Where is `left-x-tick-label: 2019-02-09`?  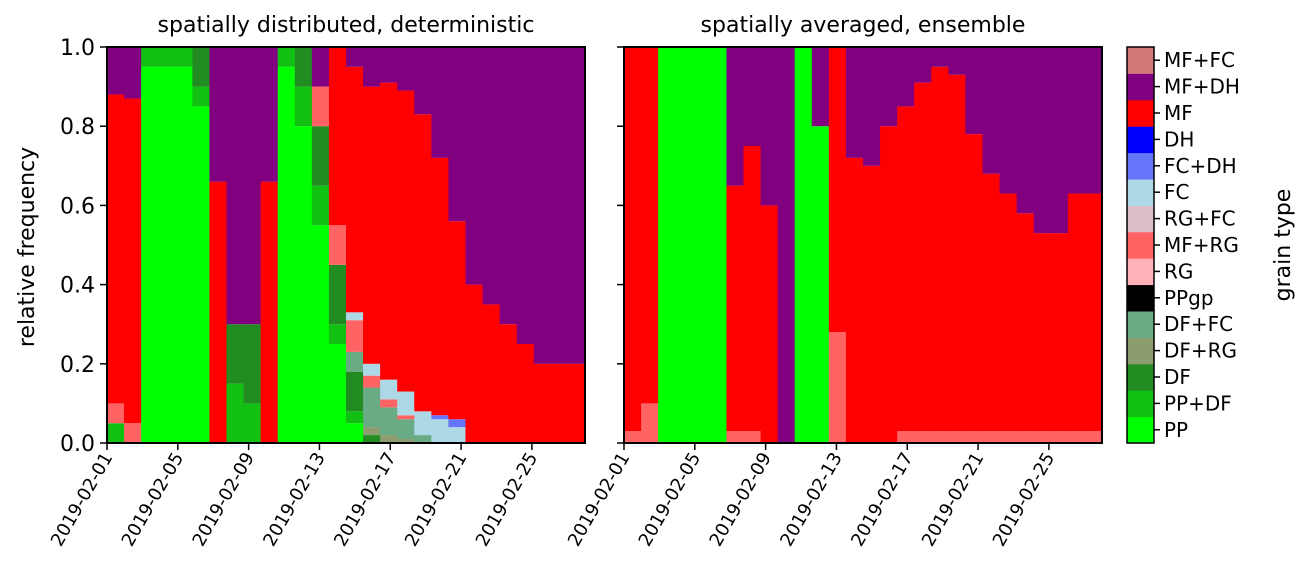 left-x-tick-label: 2019-02-09 is located at coordinates (223, 499).